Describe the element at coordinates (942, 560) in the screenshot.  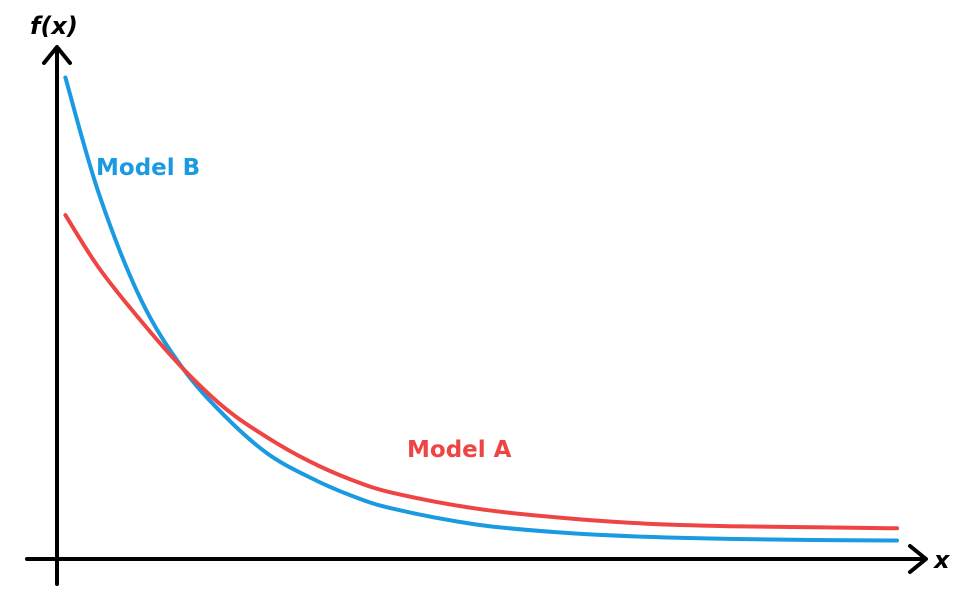
I see `x-axis-label: x` at that location.